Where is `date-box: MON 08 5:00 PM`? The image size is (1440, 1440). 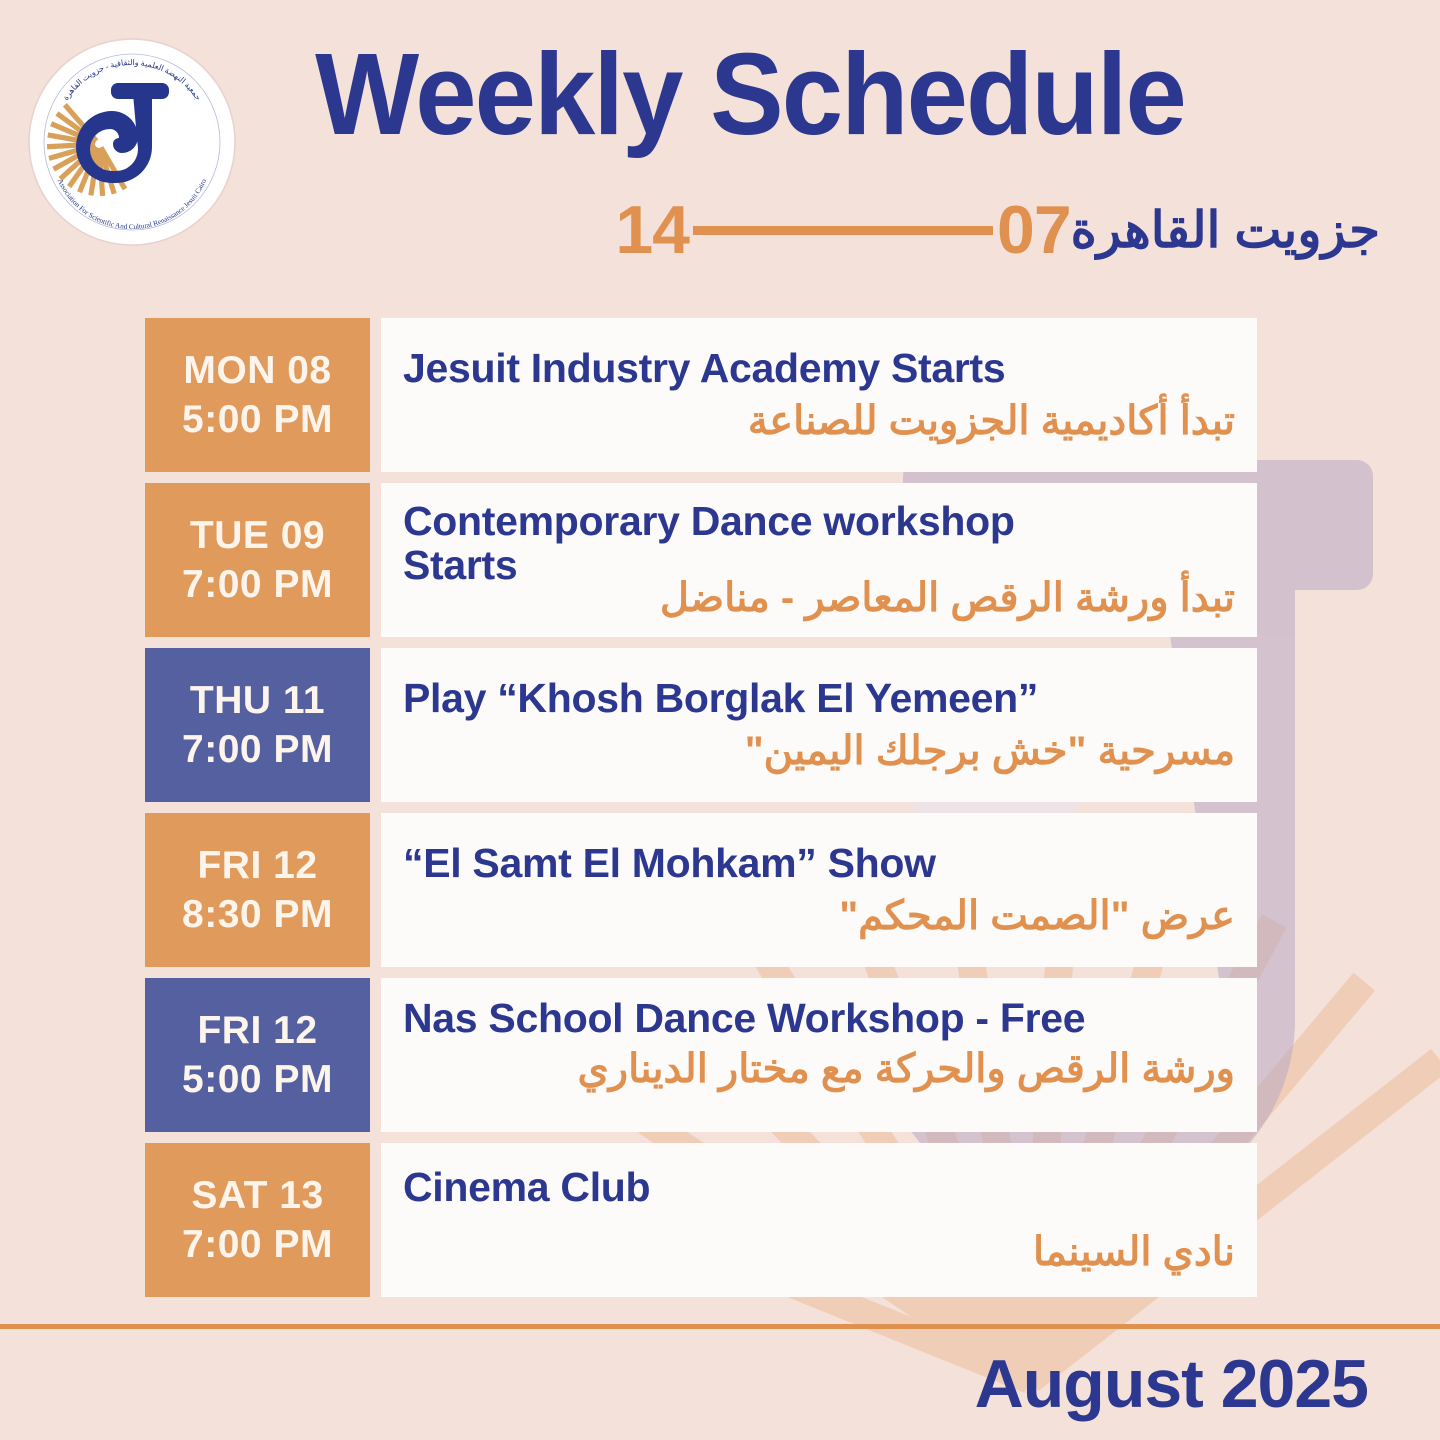
date-box: MON 08 5:00 PM is located at coordinates (257, 395).